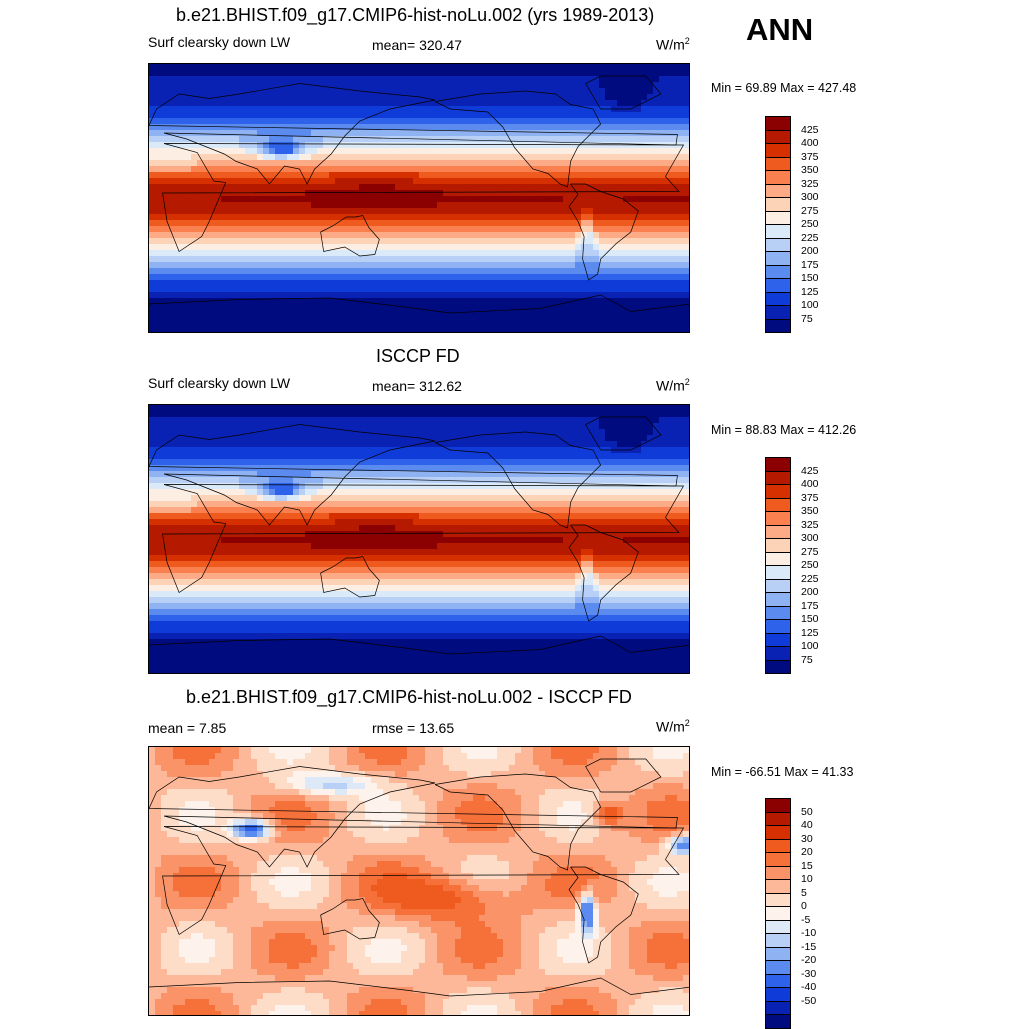 The height and width of the screenshot is (1029, 1024). Describe the element at coordinates (784, 88) in the screenshot. I see `panel-1-minmax: Min = 69.89 Max = 427.48` at that location.